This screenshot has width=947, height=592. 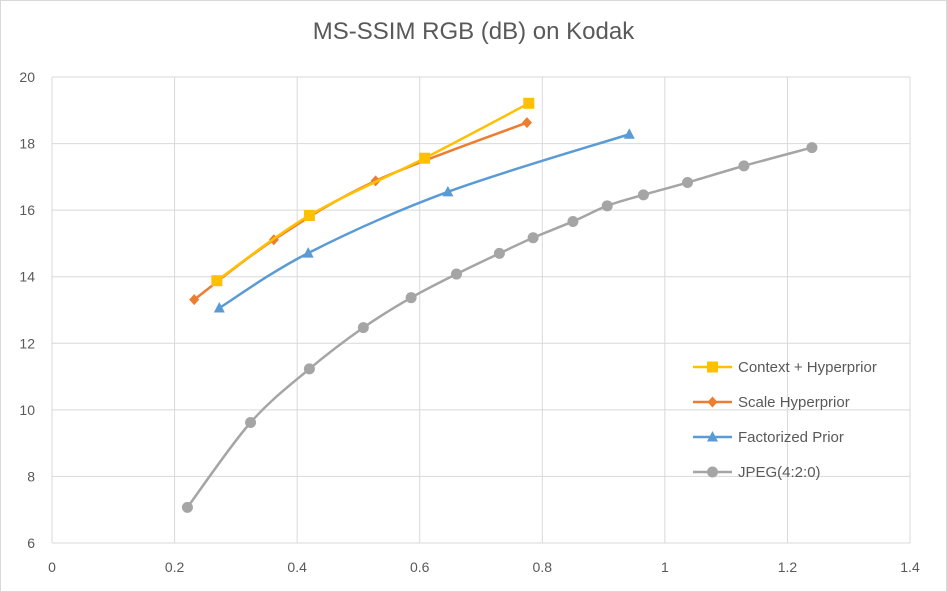 I want to click on y-tick-label: 16, so click(x=27, y=210).